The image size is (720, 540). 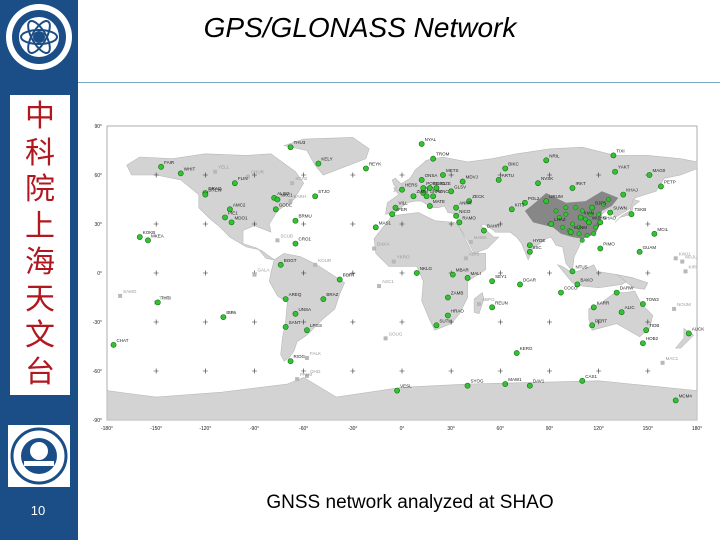 I want to click on lat-tick-label: -60°, so click(x=97, y=372).